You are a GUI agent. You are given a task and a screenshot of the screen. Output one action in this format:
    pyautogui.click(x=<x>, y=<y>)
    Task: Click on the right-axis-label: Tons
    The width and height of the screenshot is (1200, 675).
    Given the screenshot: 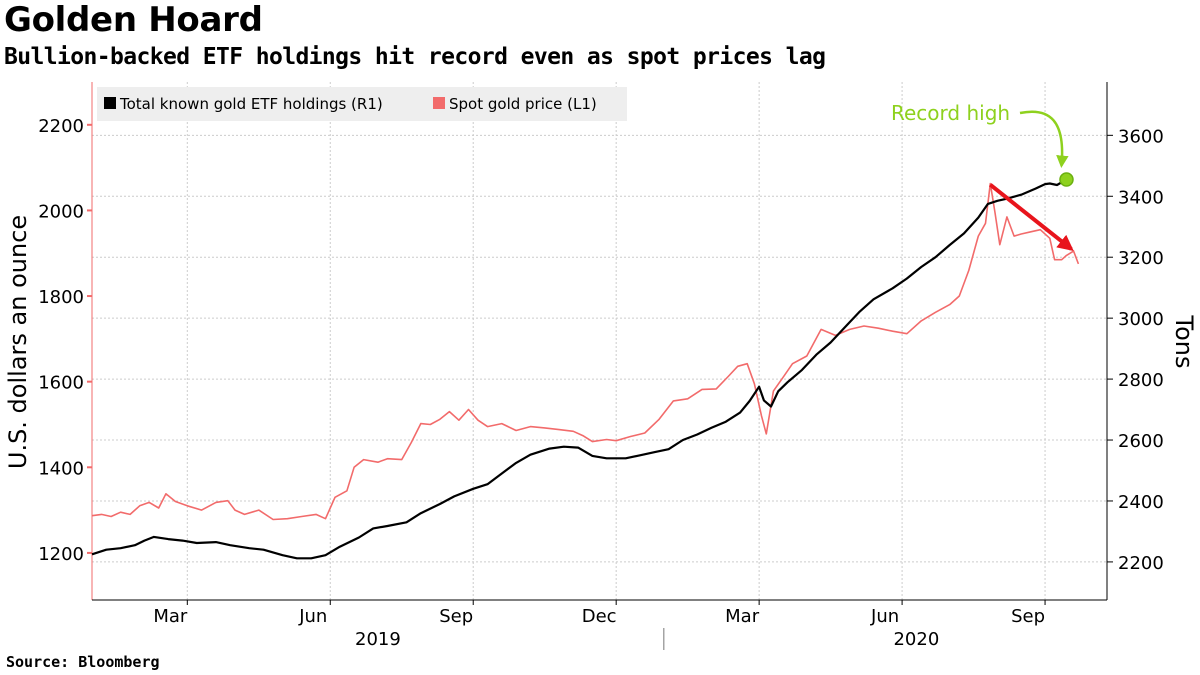 What is the action you would take?
    pyautogui.click(x=1184, y=342)
    